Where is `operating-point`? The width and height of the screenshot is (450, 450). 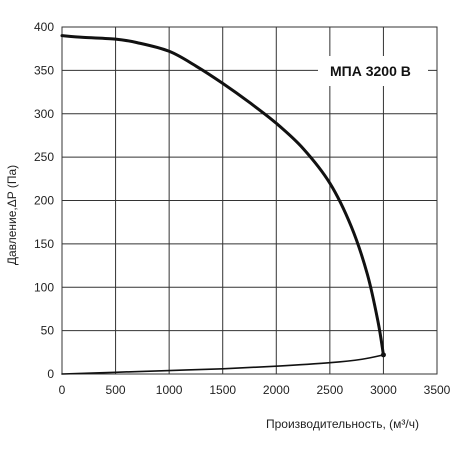 operating-point is located at coordinates (383, 355).